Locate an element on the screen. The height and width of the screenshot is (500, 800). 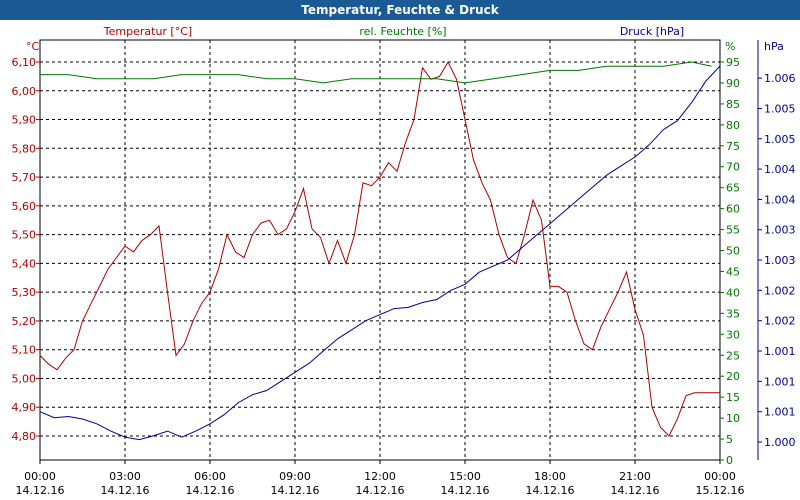
y-left-tick-label: 5,00 is located at coordinates (24, 378).